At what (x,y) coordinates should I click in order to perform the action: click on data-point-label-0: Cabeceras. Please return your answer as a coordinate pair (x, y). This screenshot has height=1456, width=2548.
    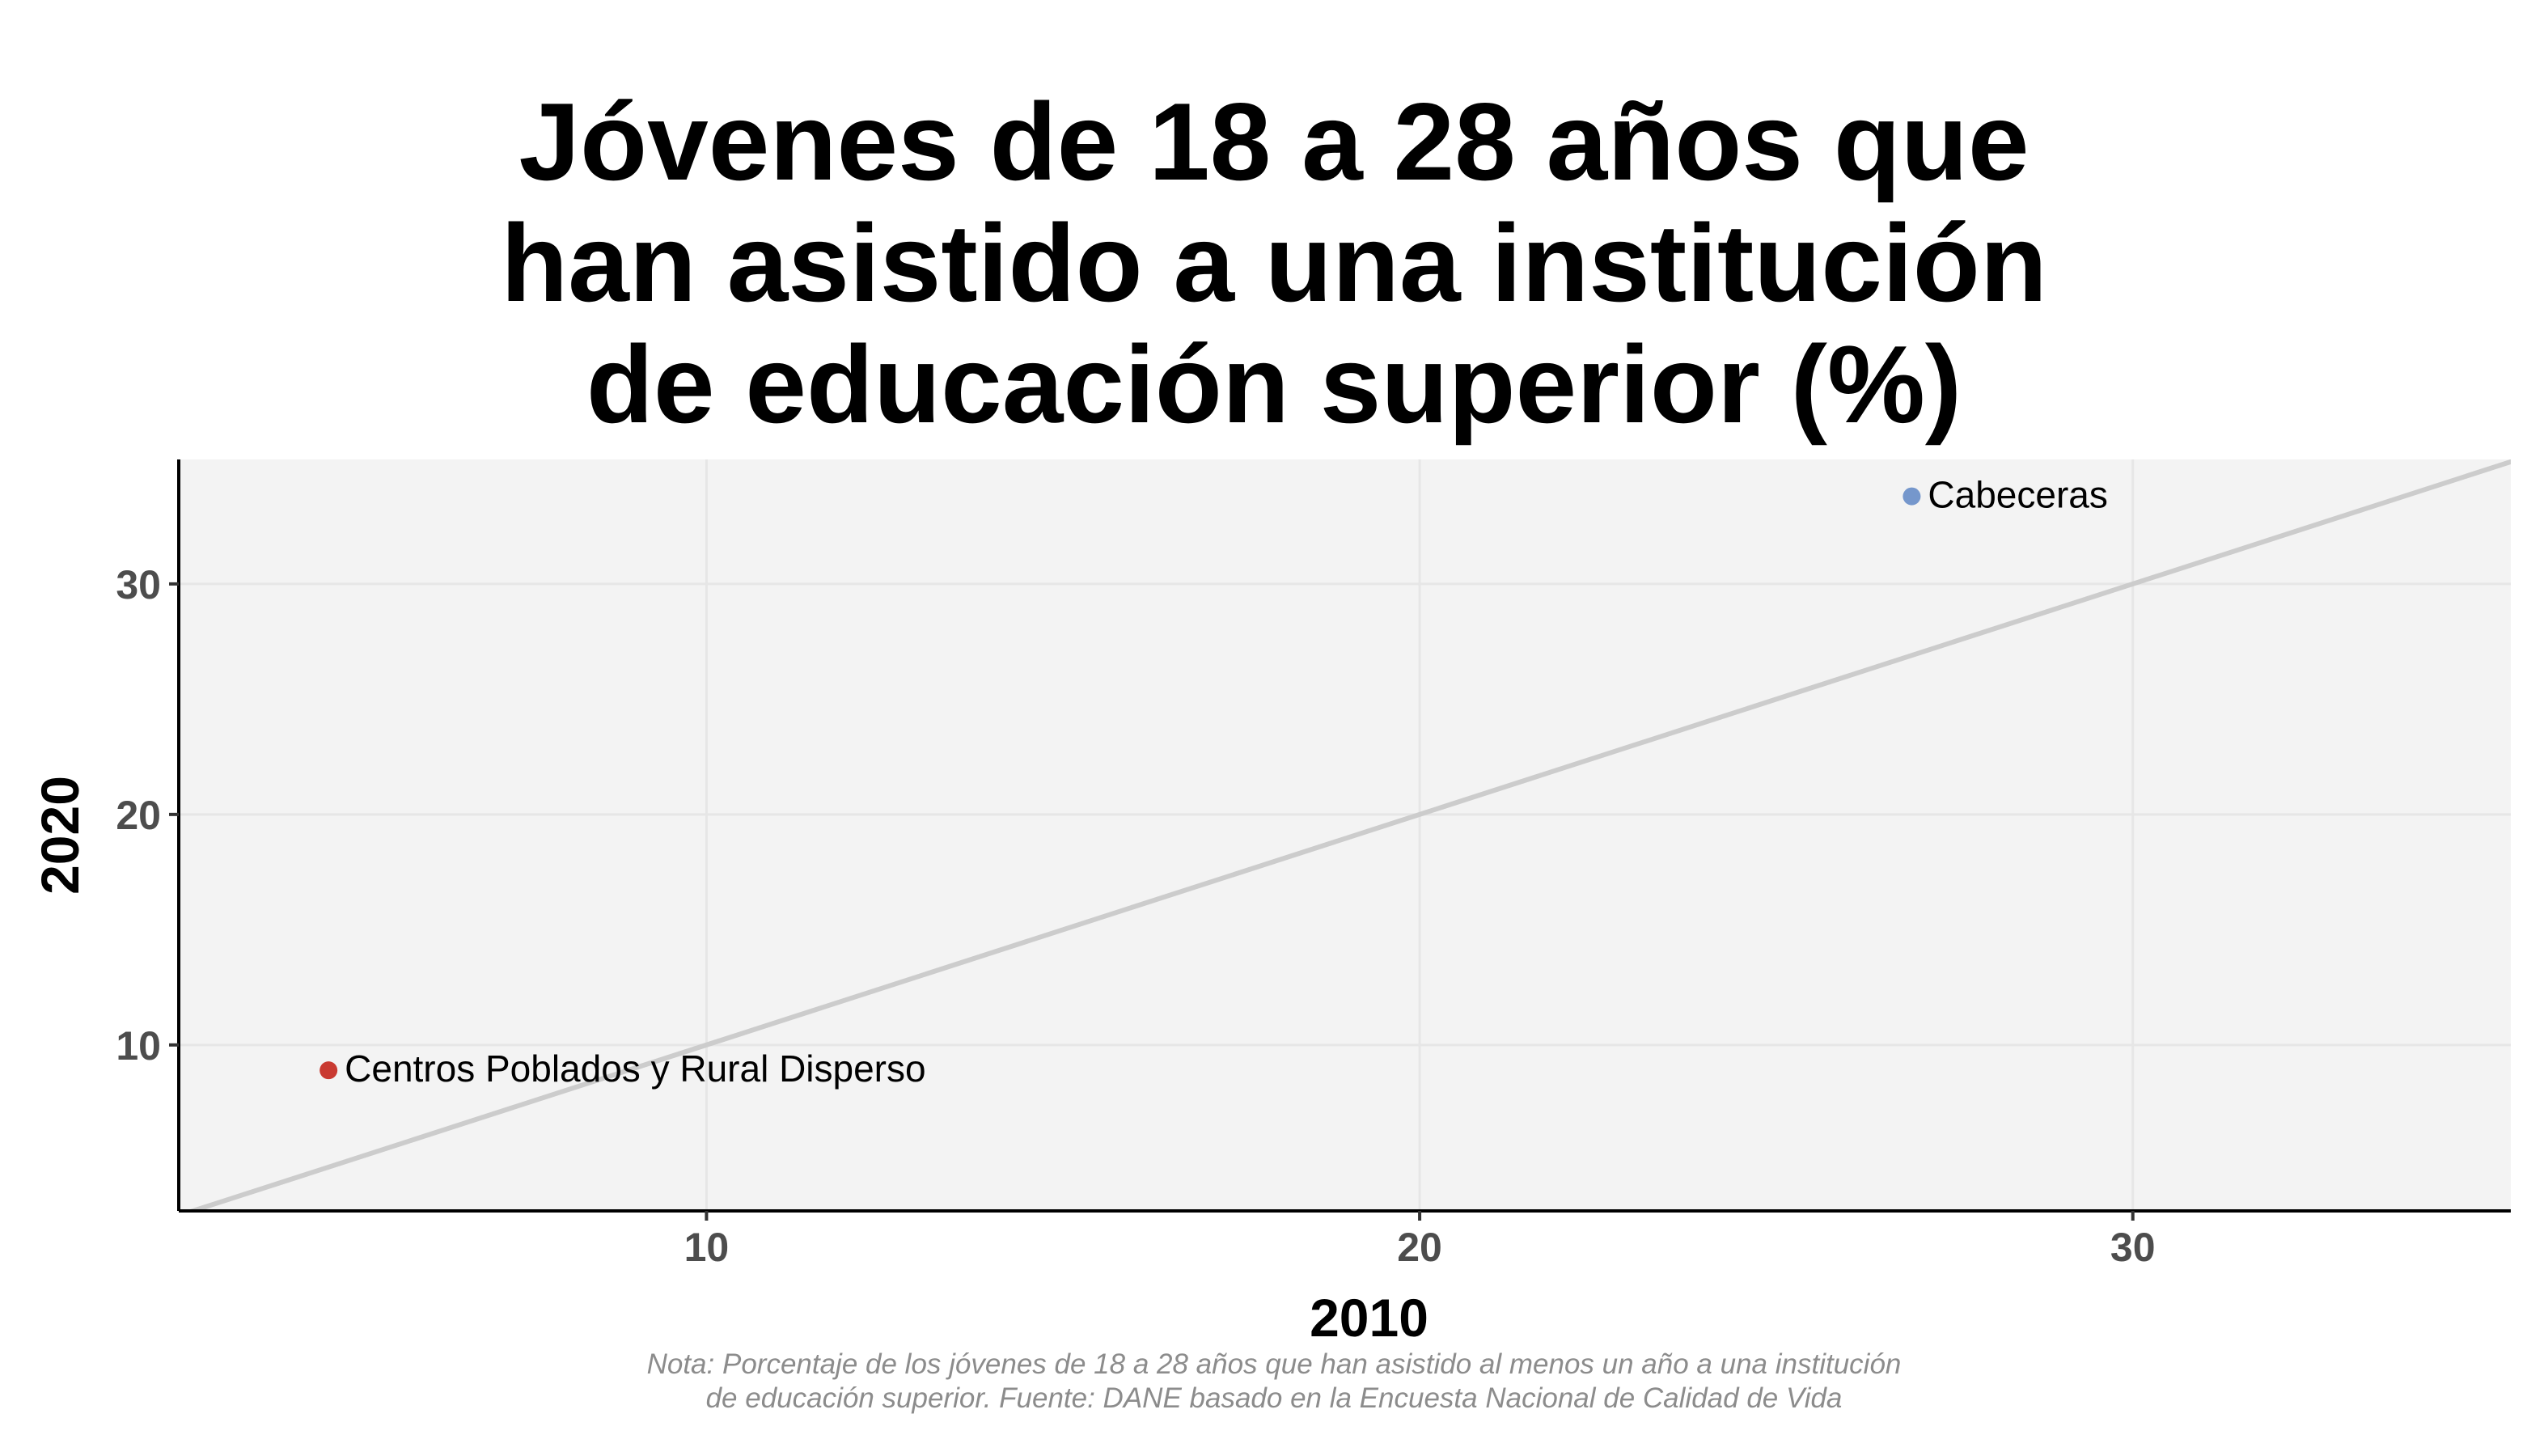
    Looking at the image, I should click on (2017, 495).